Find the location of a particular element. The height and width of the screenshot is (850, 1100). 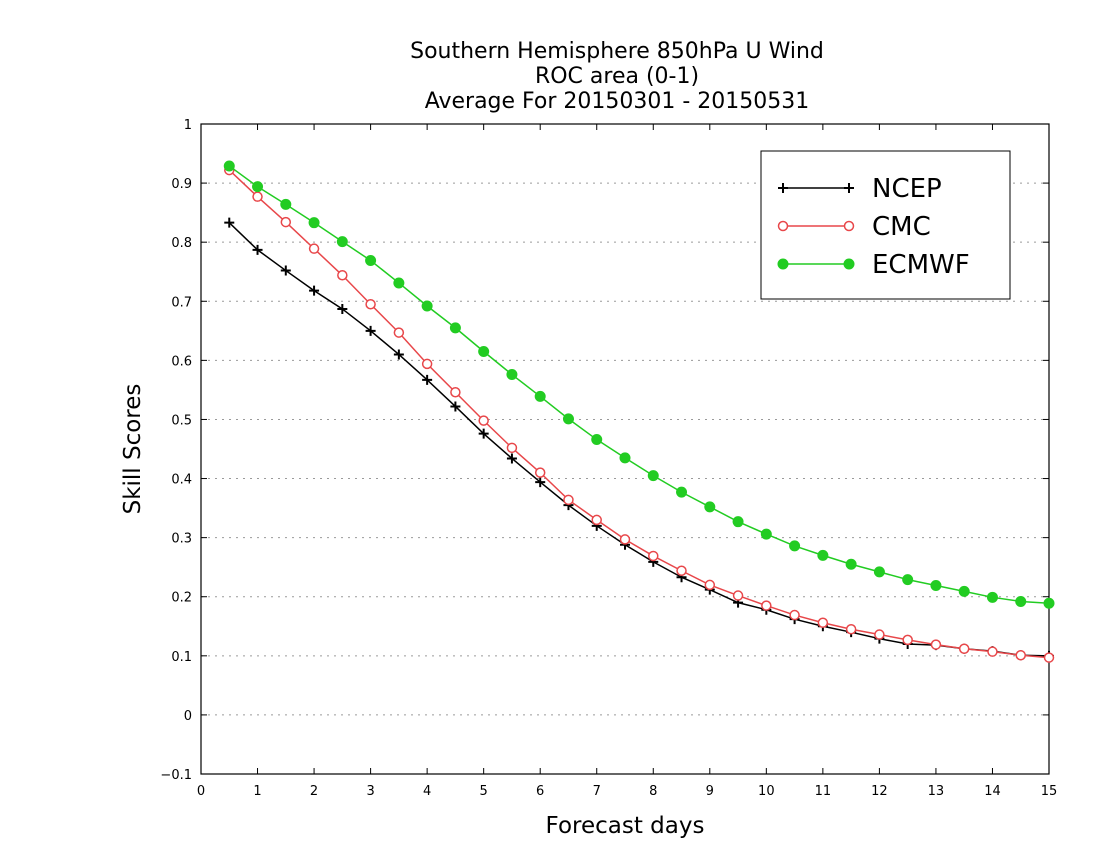

chart-title-line-2: ROC area (0-1) is located at coordinates (617, 76).